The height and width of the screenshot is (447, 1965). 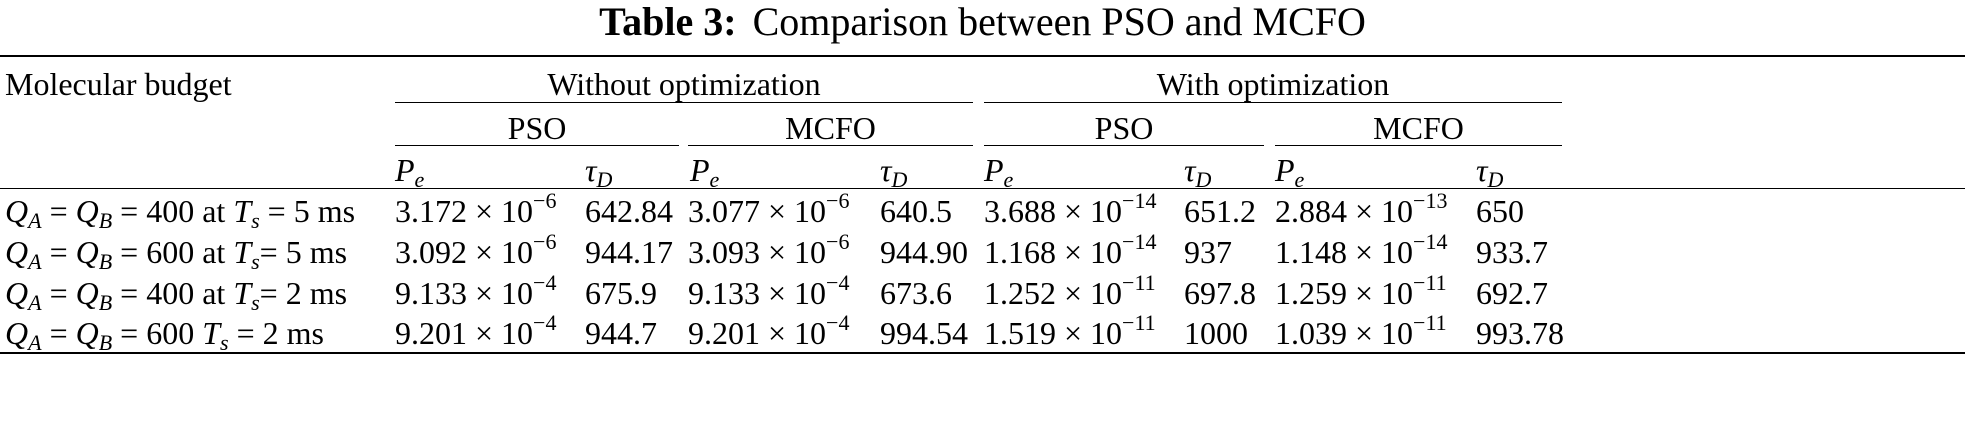 I want to click on header-wo-pso-tau: τD, so click(x=599, y=172).